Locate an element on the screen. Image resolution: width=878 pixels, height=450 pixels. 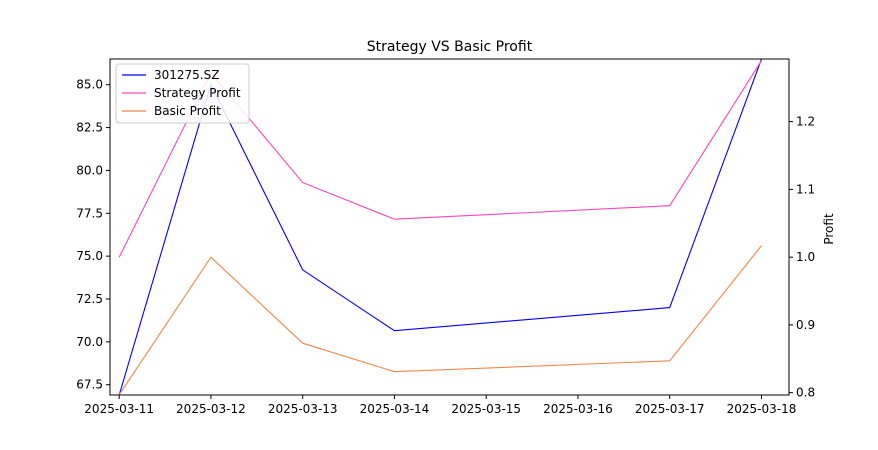
y-right-tick-label: 1.0 is located at coordinates (805, 257).